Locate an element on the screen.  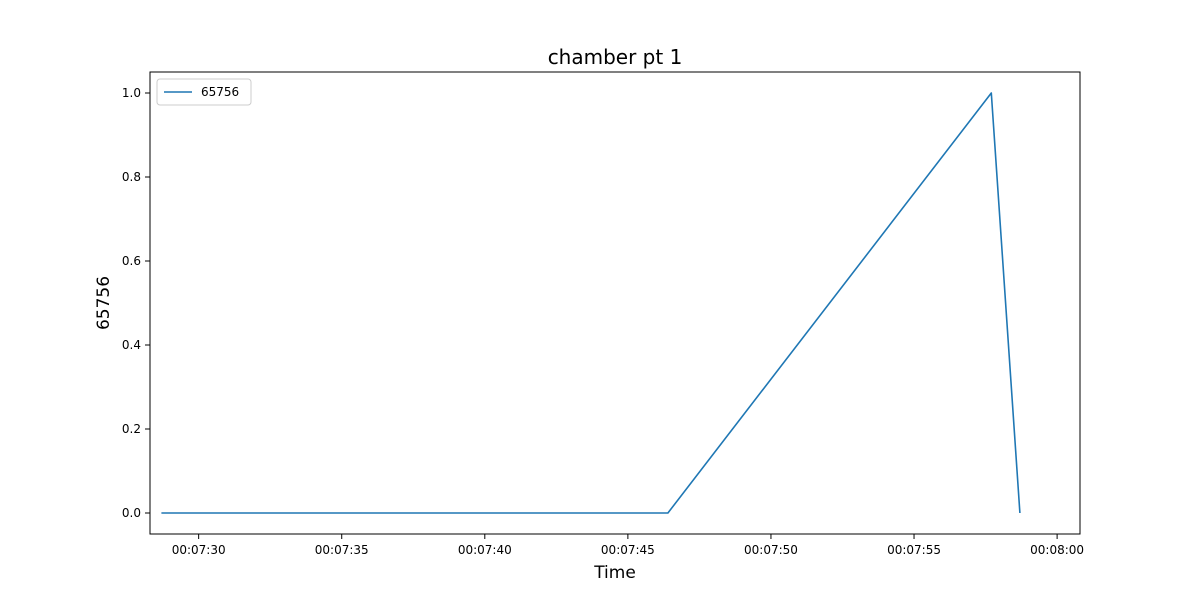
chart-title: chamber pt 1 is located at coordinates (615, 57).